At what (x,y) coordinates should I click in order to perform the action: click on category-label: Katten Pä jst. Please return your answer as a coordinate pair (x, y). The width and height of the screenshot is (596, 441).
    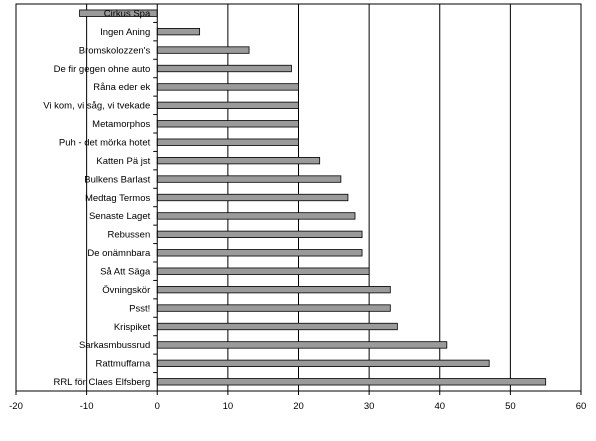
    Looking at the image, I should click on (123, 161).